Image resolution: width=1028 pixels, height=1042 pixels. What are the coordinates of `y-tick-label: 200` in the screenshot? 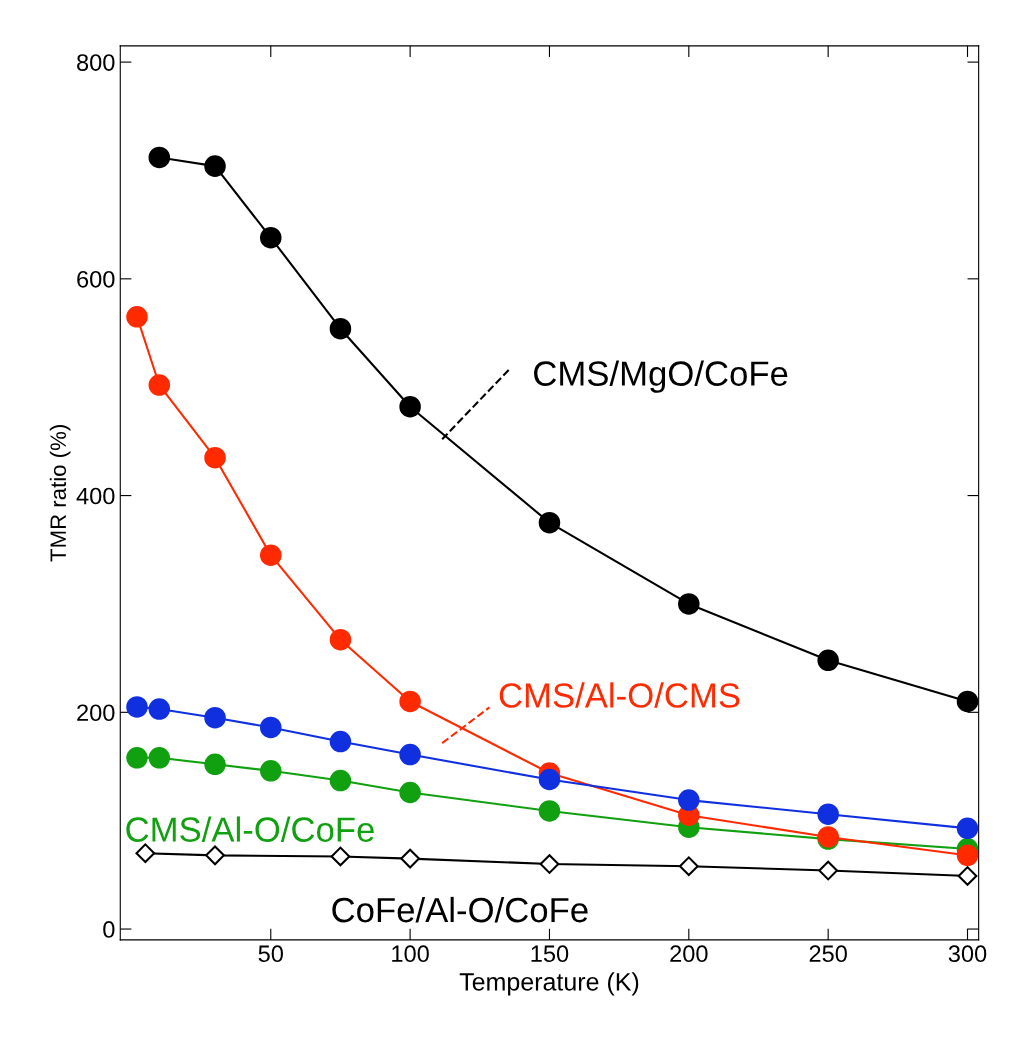 It's located at (96, 713).